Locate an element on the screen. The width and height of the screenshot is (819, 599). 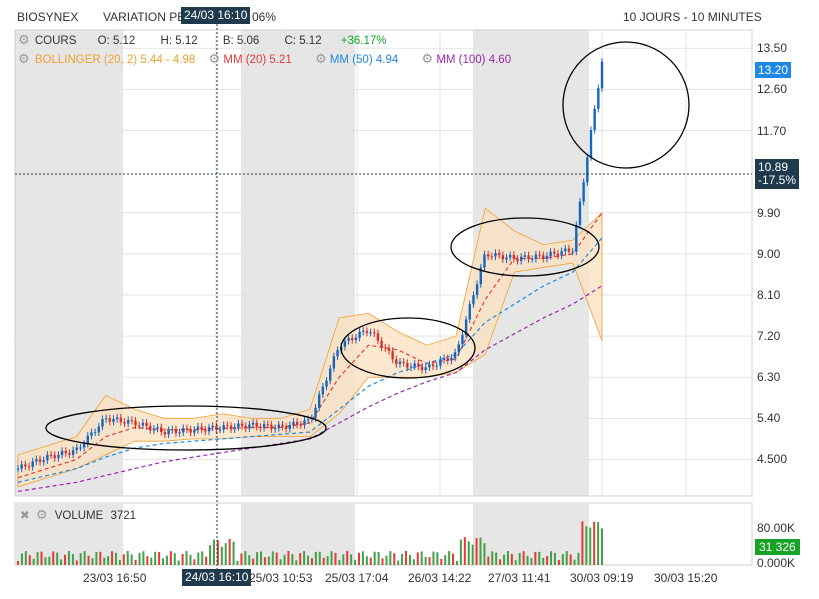
crosshair-time-badge-bottom: 24/03 16:10 is located at coordinates (216, 577).